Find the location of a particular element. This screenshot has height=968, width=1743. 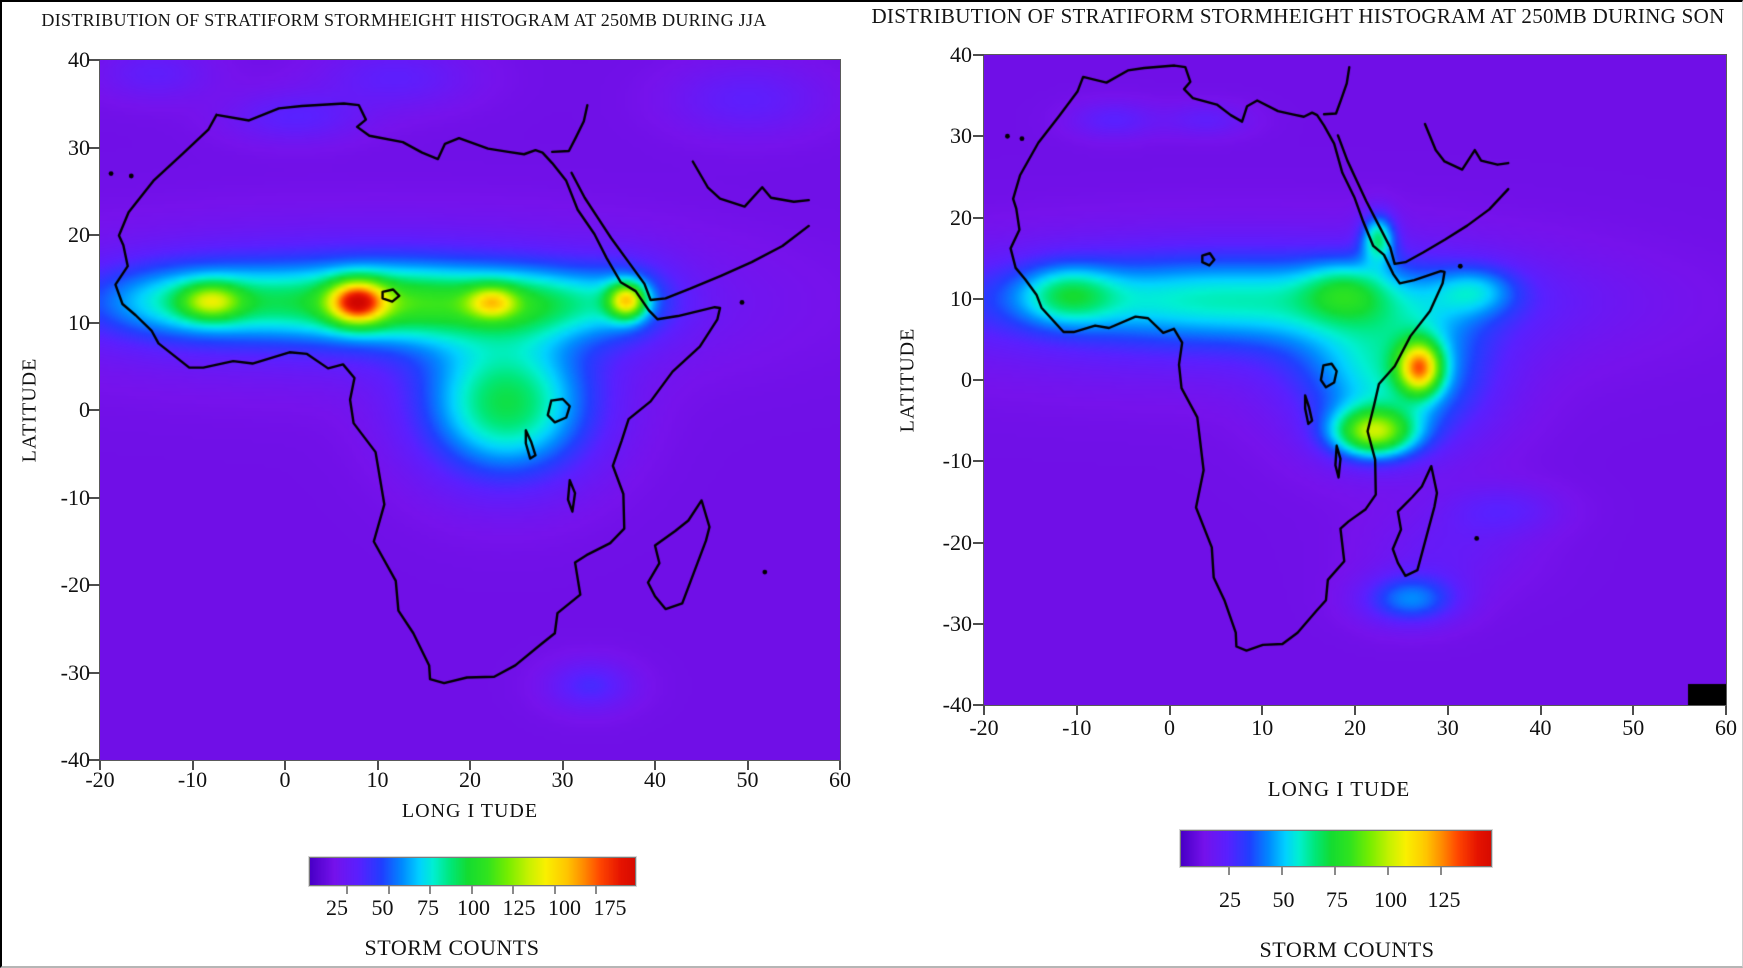

jja-colorbar is located at coordinates (472, 871).